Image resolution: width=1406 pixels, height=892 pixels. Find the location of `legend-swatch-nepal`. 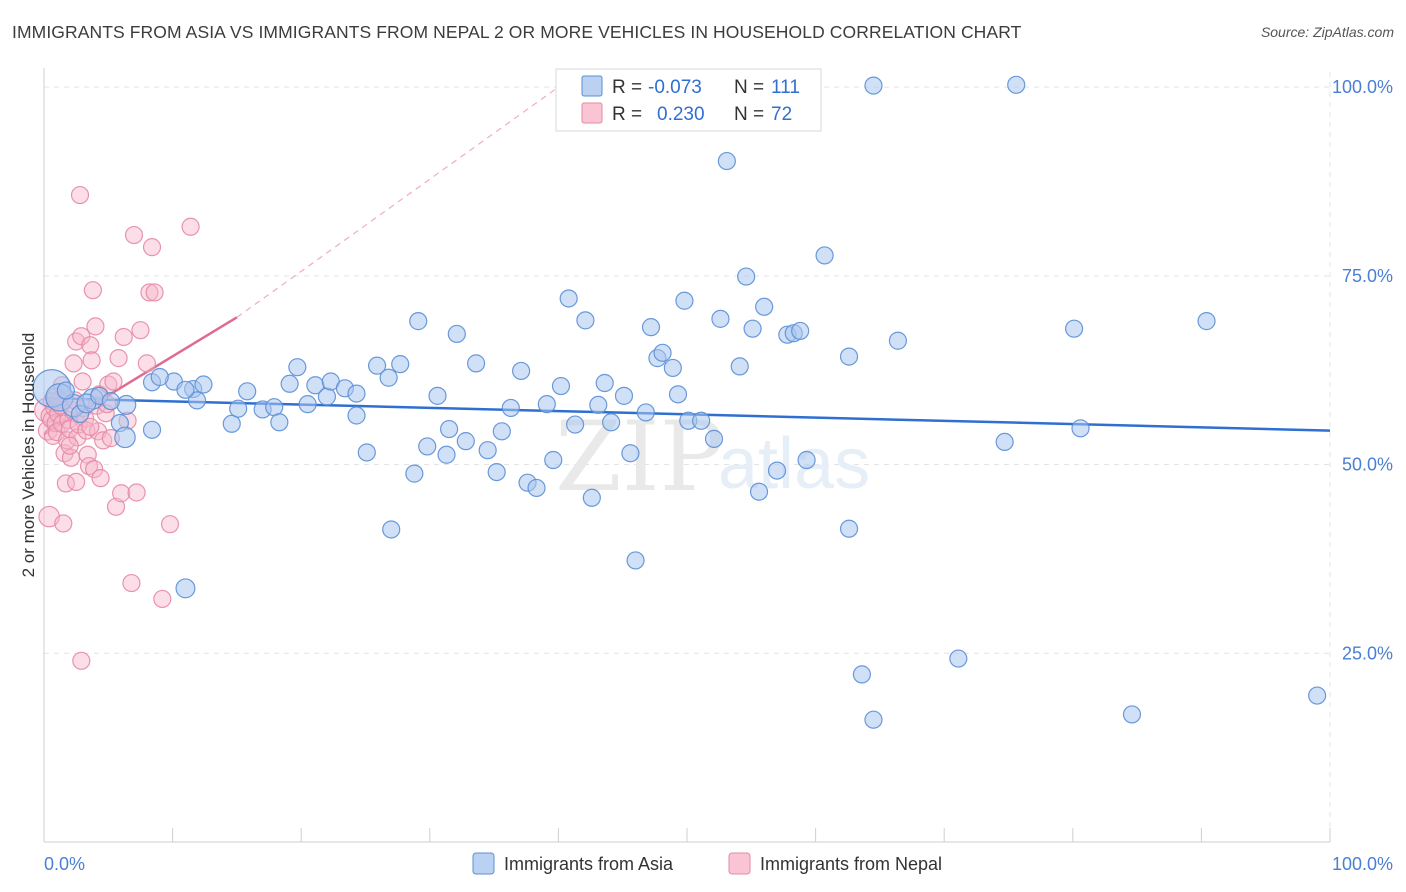

legend-swatch-nepal is located at coordinates (592, 113).